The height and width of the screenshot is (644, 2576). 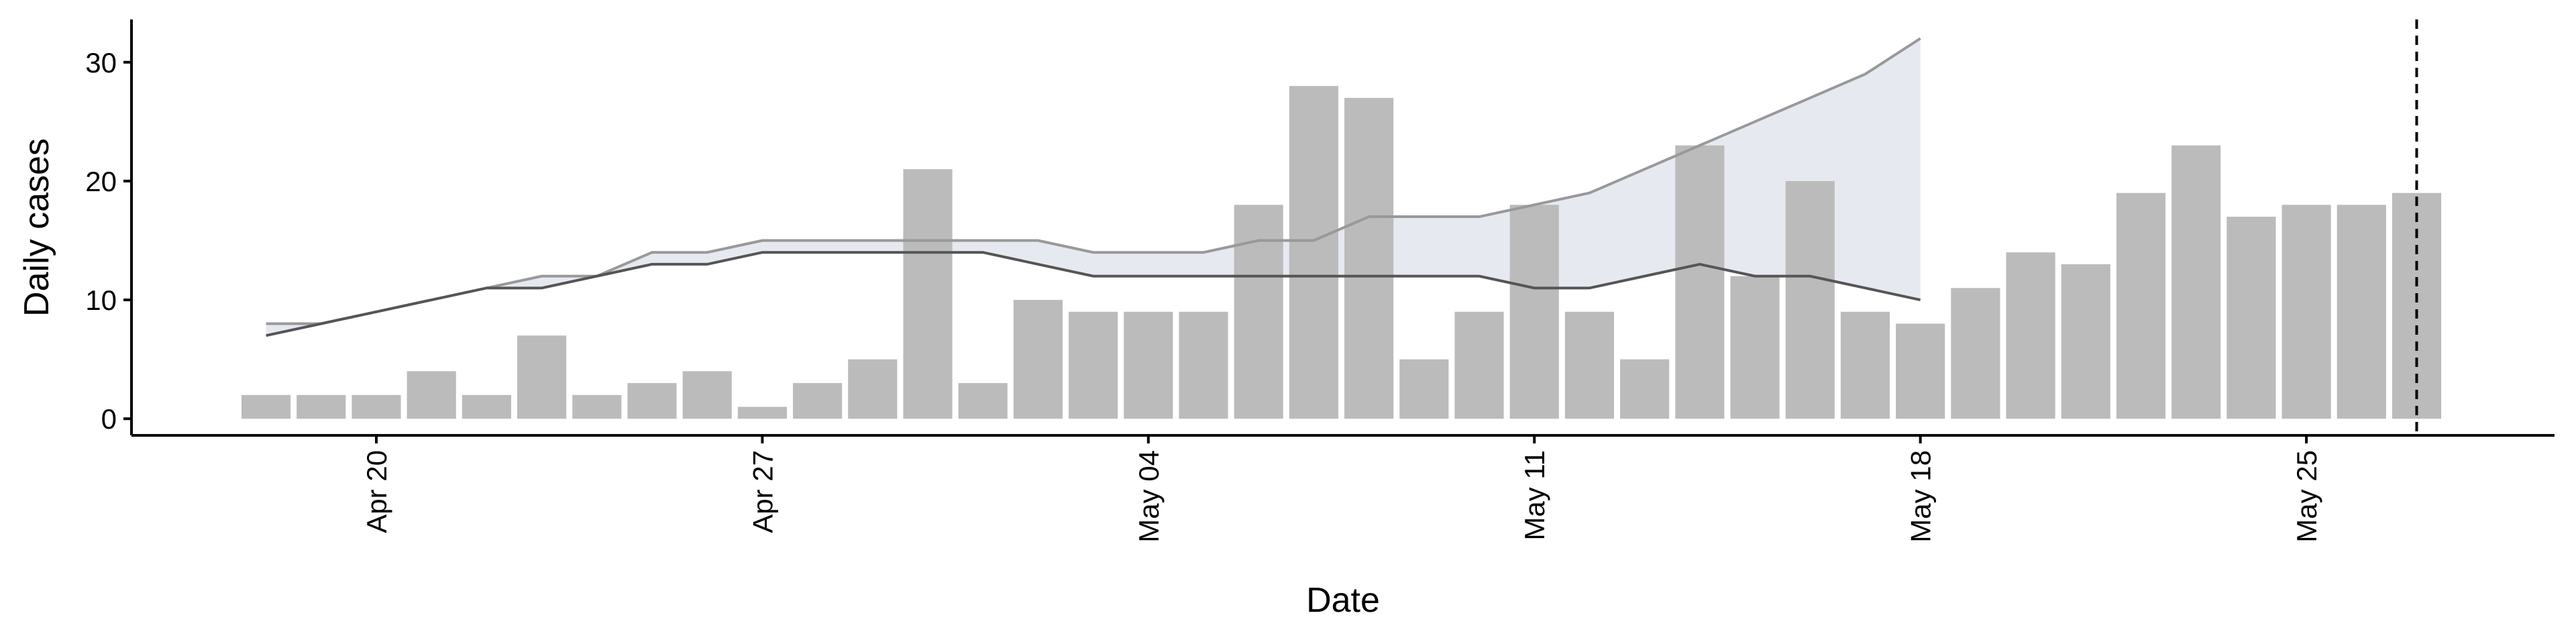 What do you see at coordinates (1149, 496) in the screenshot?
I see `x-tick-label: May 04` at bounding box center [1149, 496].